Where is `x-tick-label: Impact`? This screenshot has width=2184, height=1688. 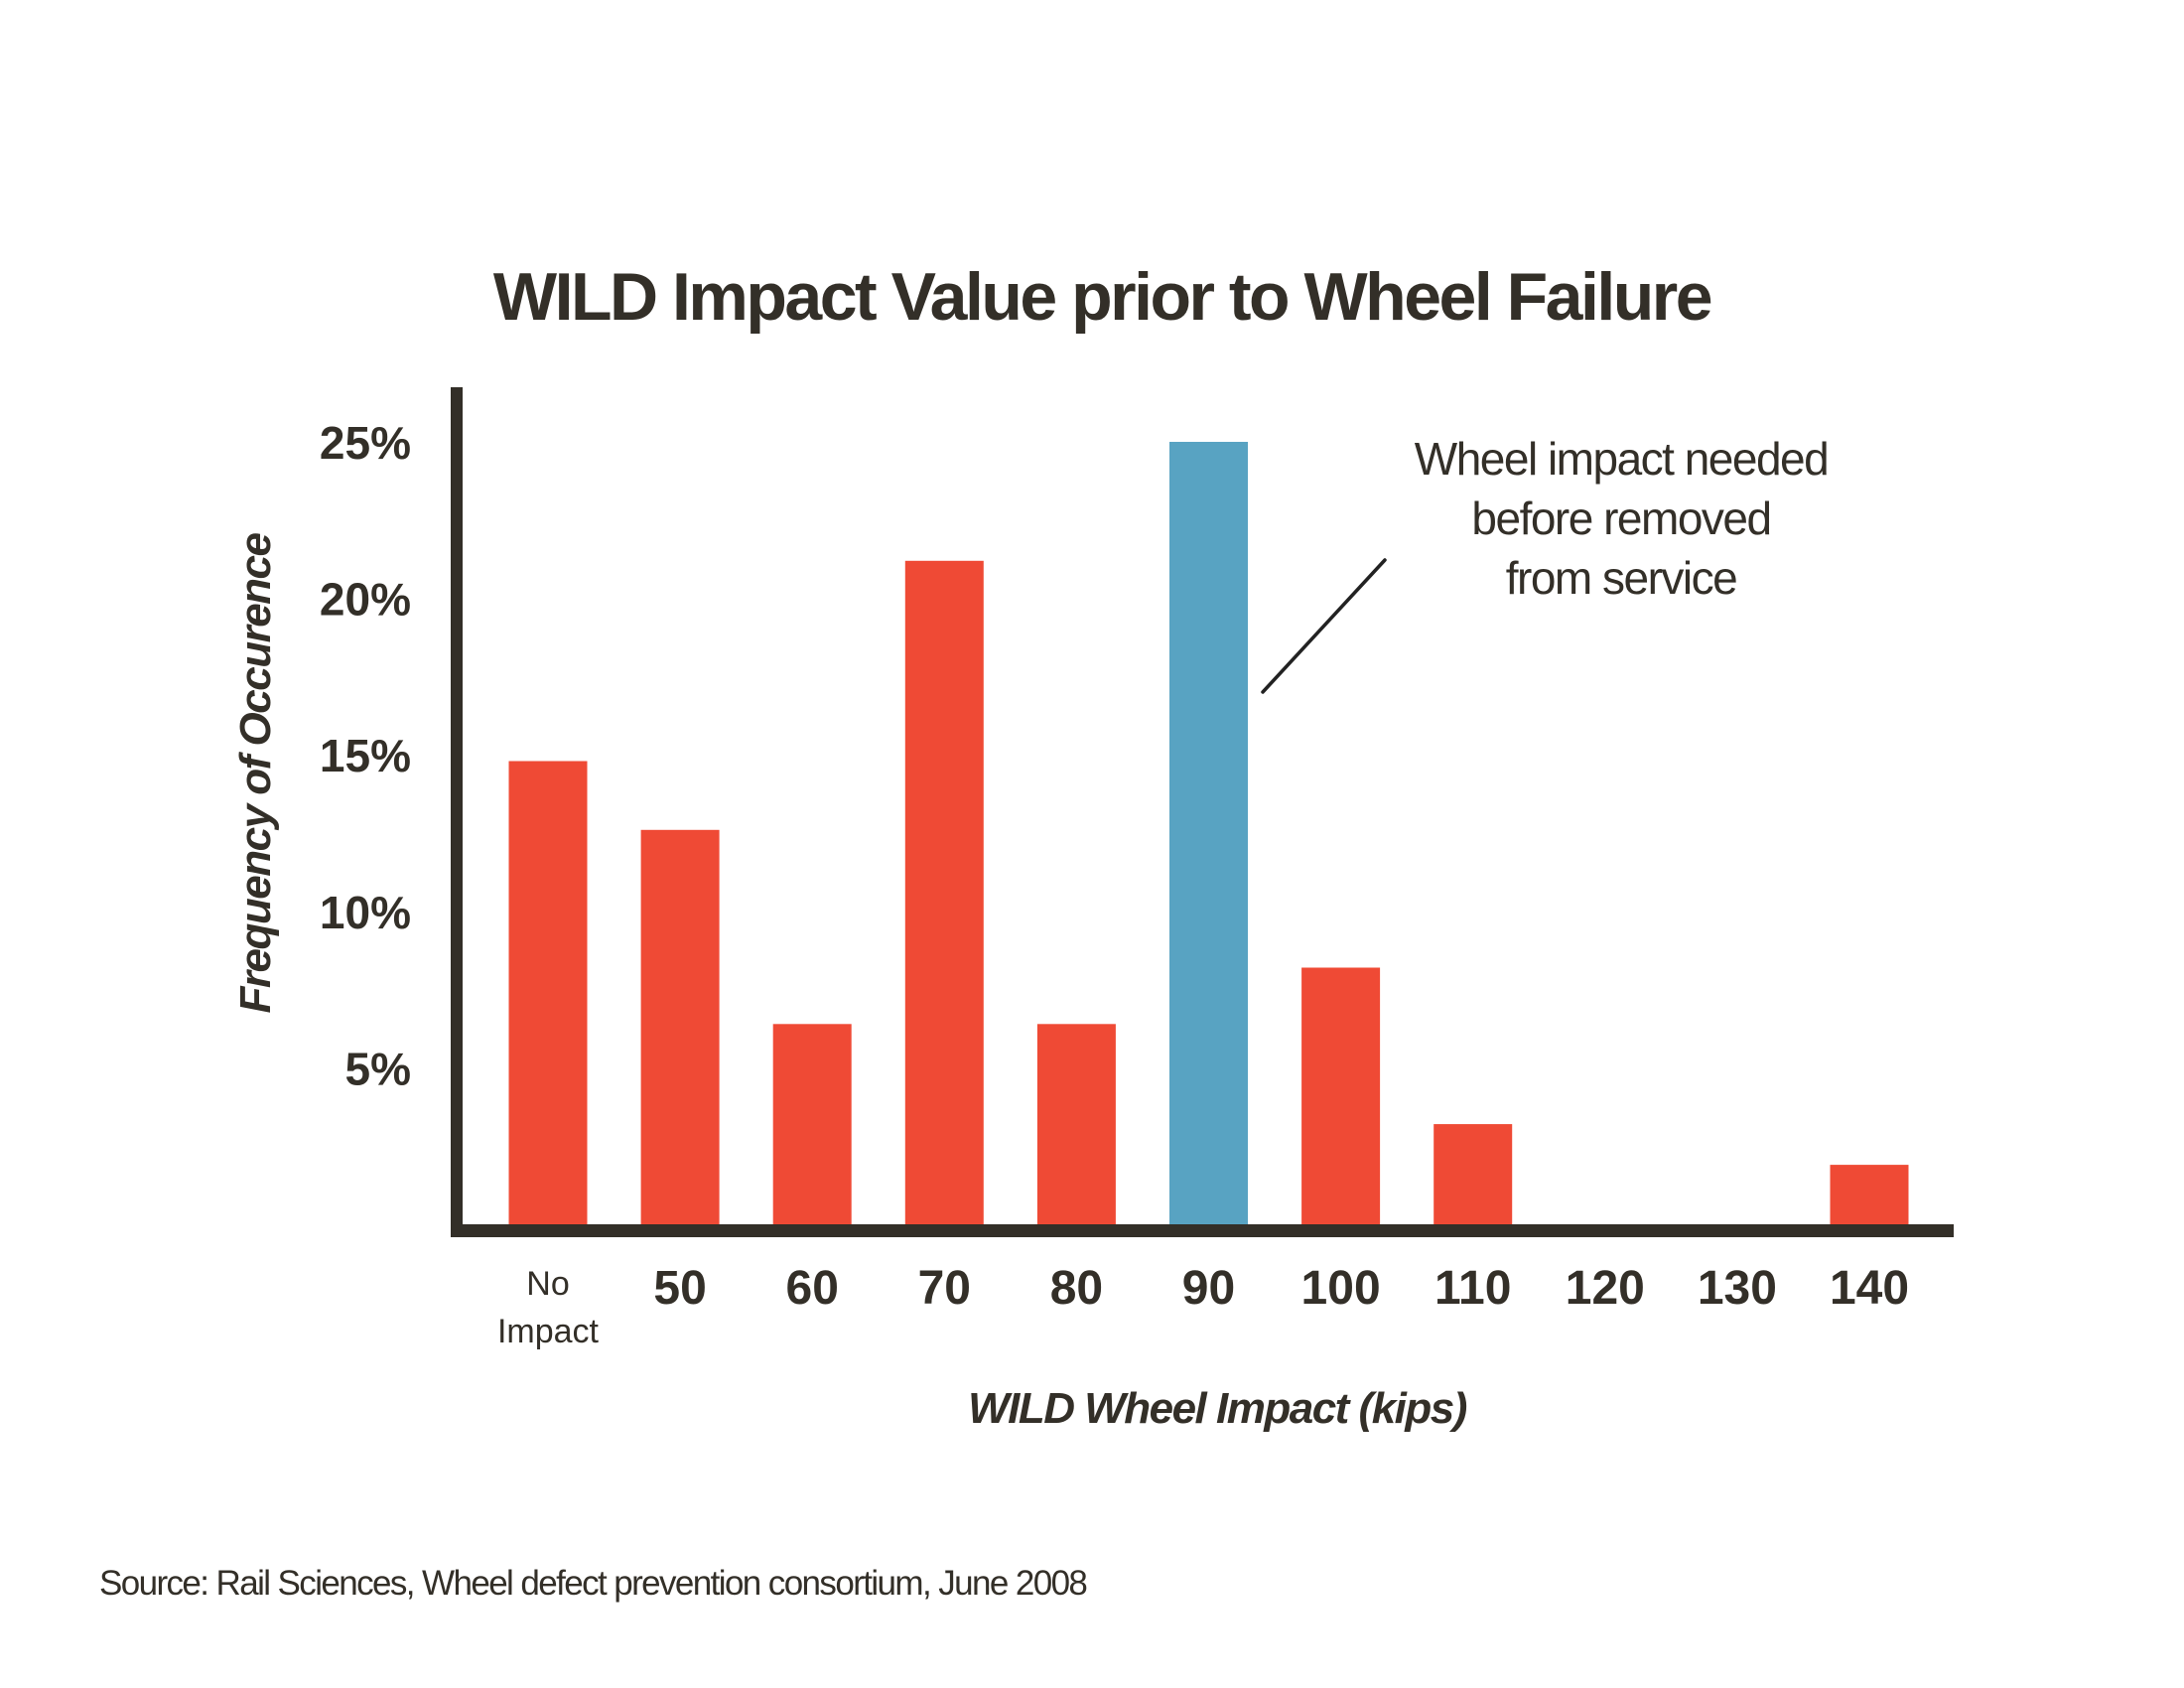
x-tick-label: Impact is located at coordinates (548, 1331).